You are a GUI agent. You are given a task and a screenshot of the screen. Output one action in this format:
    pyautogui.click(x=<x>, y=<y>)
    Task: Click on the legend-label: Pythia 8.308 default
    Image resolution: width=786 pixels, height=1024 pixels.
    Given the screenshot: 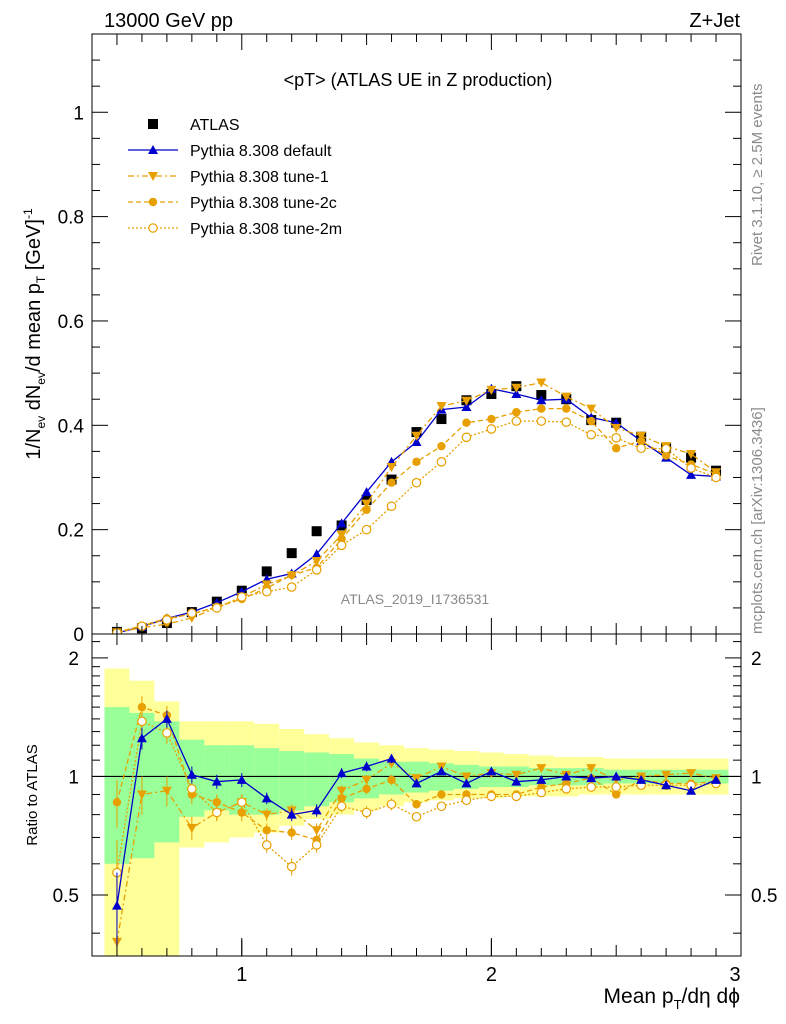 What is the action you would take?
    pyautogui.click(x=261, y=151)
    